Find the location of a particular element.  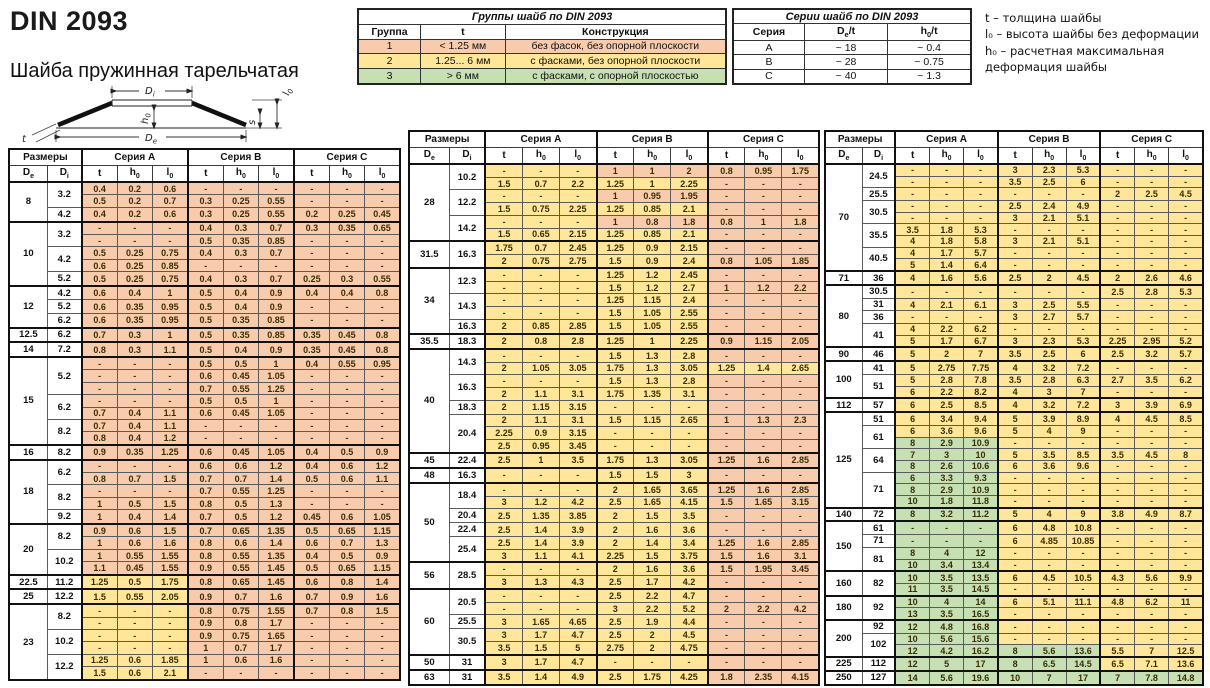

value-cell: 1.35 is located at coordinates (276, 555).